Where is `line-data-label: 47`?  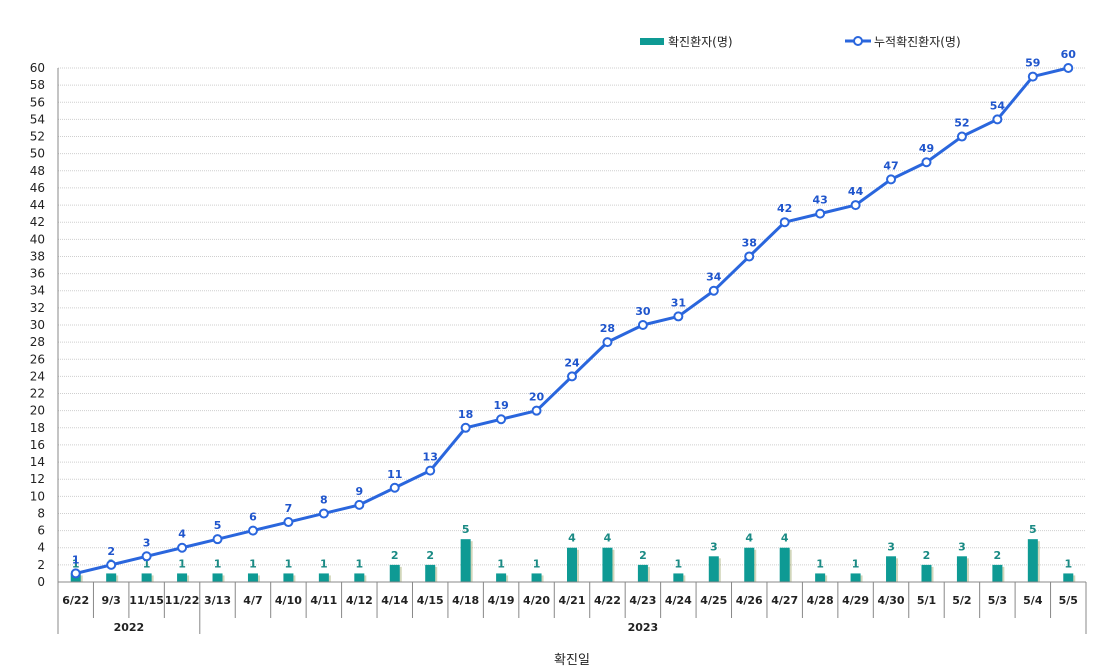 line-data-label: 47 is located at coordinates (890, 165).